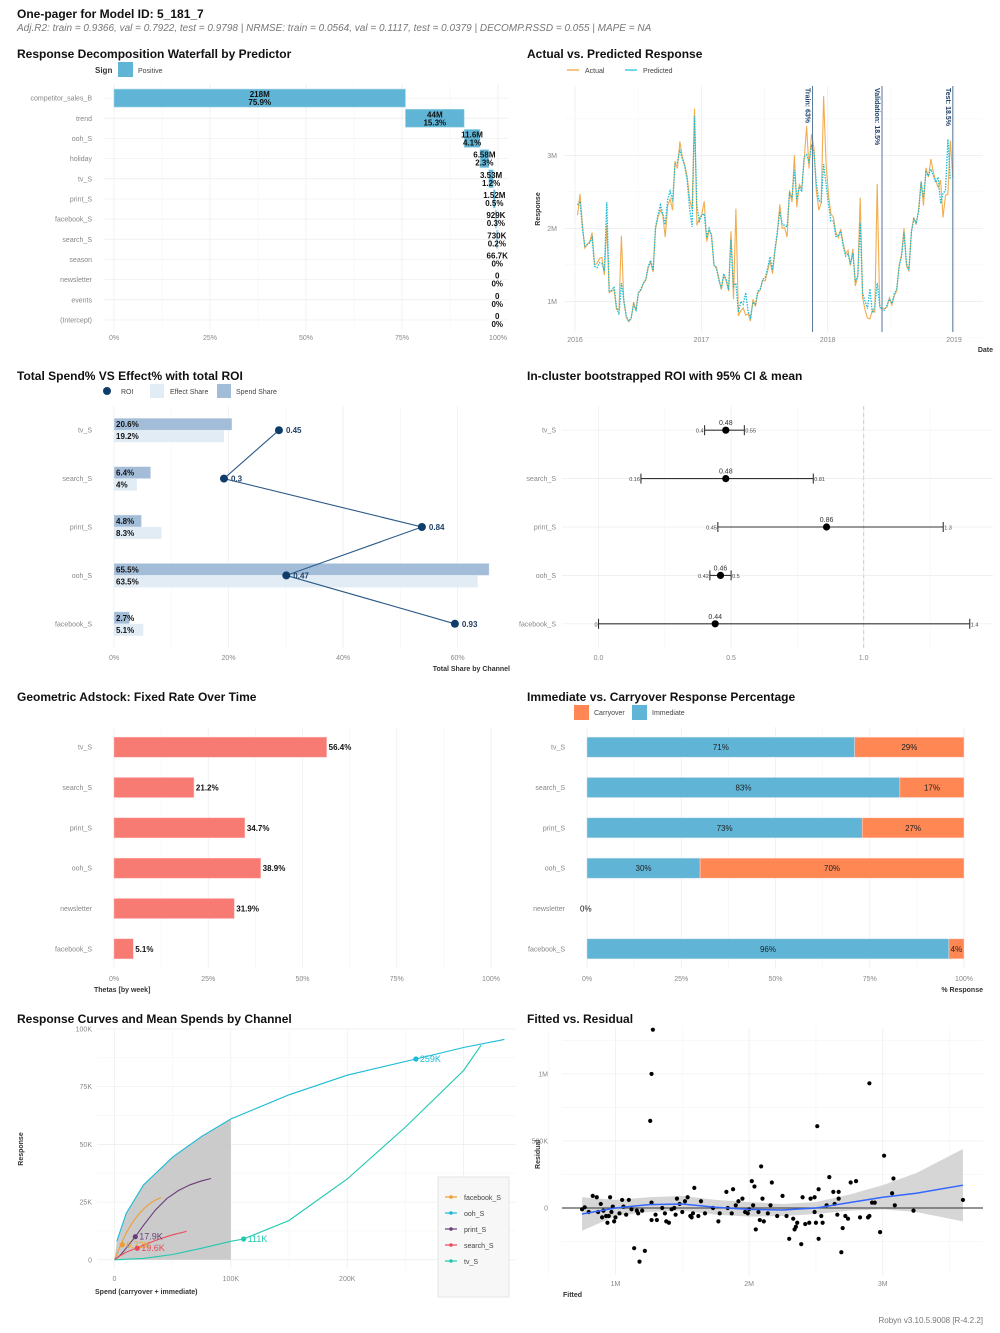  Describe the element at coordinates (210, 338) in the screenshot. I see `x-tick-label: 25%` at that location.